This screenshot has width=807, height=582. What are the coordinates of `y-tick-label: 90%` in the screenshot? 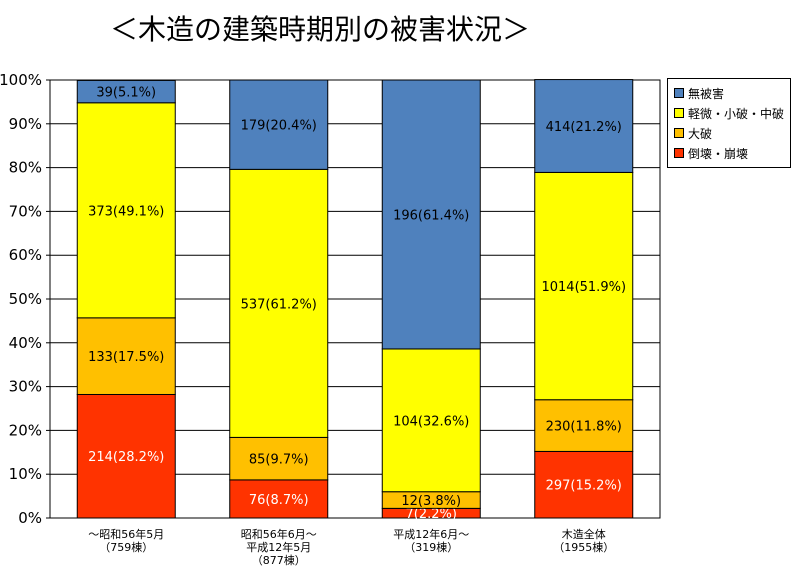 It's located at (25, 124).